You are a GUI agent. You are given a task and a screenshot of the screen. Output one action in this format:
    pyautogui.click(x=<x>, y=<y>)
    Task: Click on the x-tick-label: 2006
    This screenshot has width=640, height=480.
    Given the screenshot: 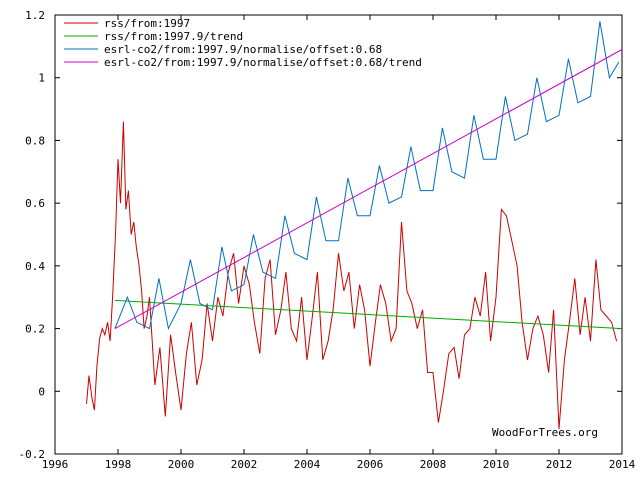 What is the action you would take?
    pyautogui.click(x=370, y=464)
    